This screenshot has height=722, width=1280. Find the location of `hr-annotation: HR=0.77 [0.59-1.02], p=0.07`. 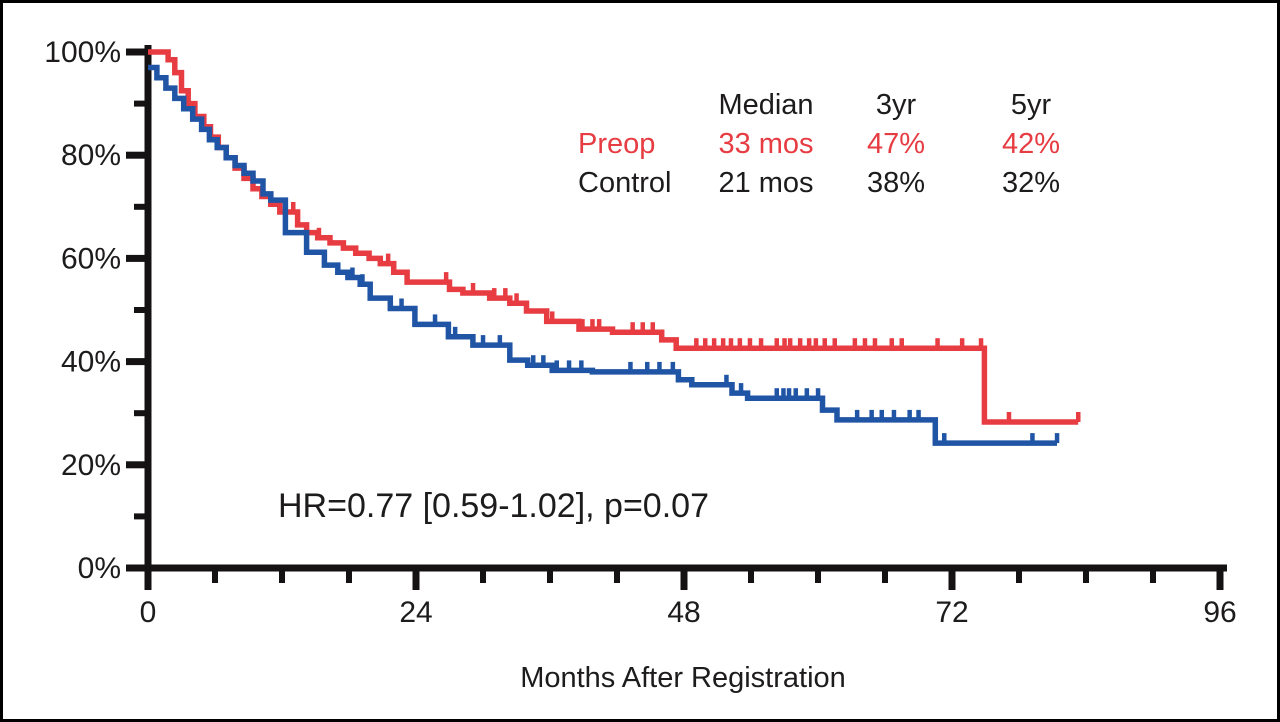

hr-annotation: HR=0.77 [0.59-1.02], p=0.07 is located at coordinates (493, 506).